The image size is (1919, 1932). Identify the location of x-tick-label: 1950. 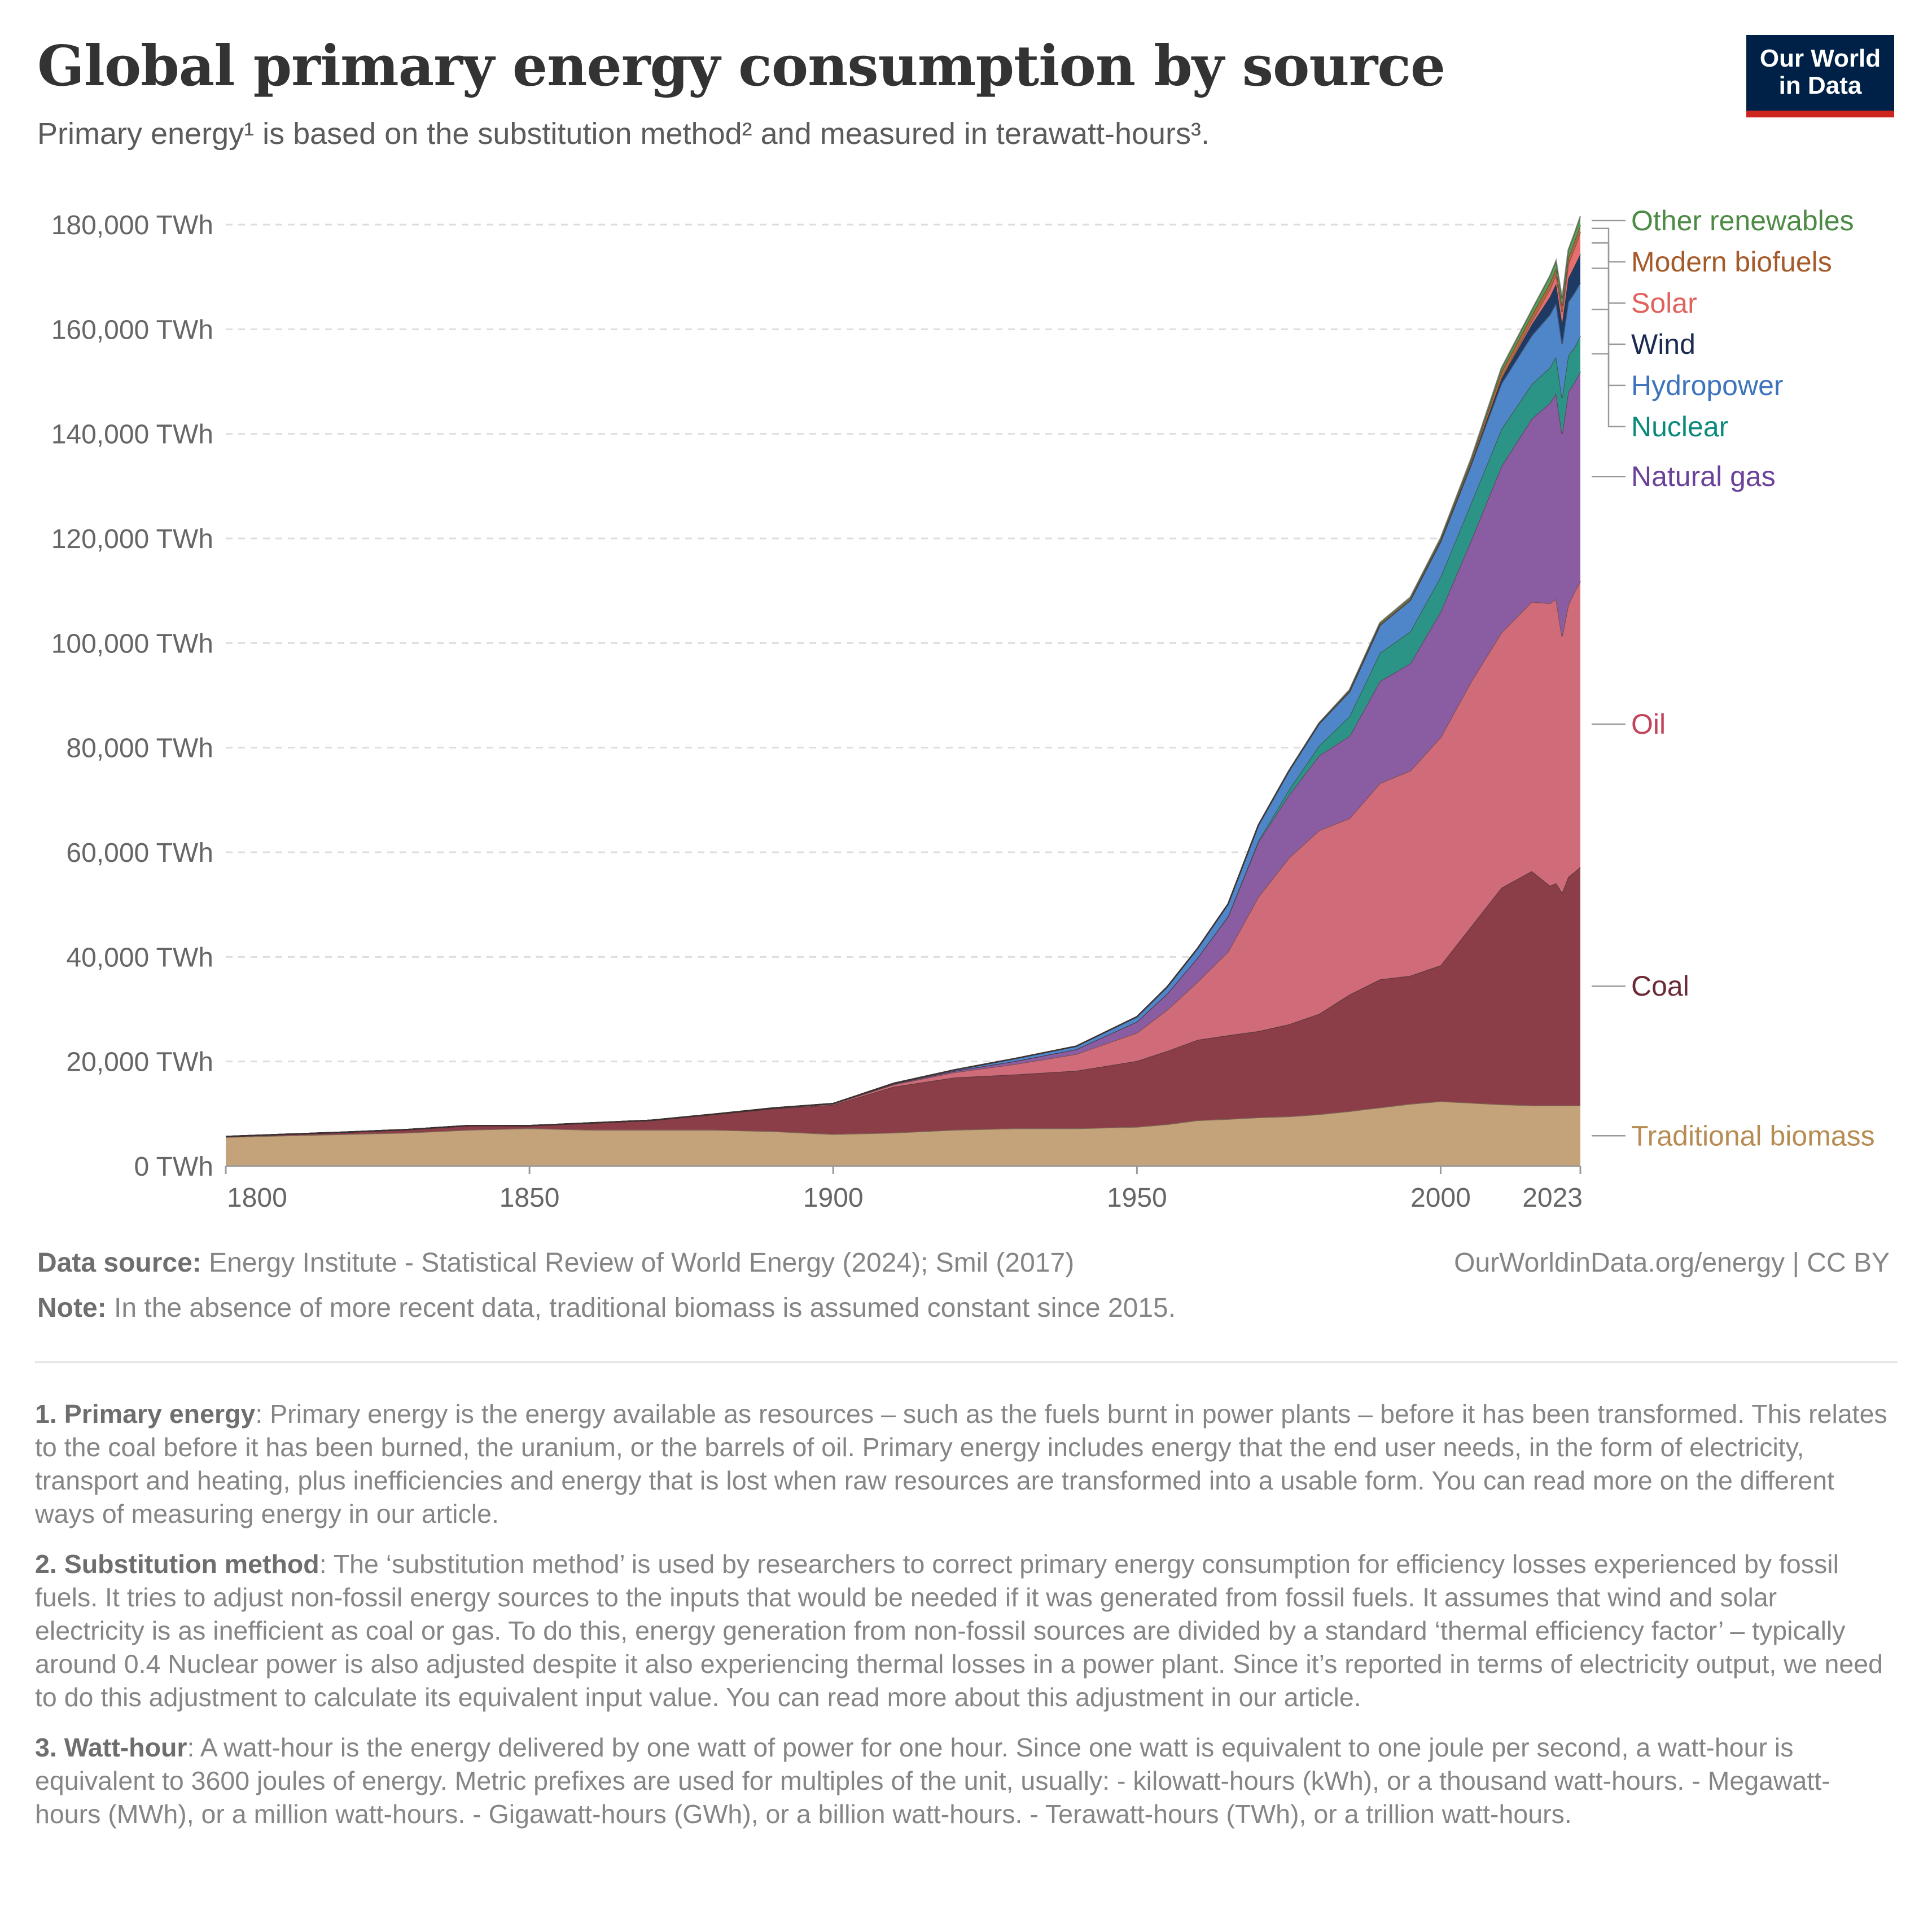
(1137, 1198).